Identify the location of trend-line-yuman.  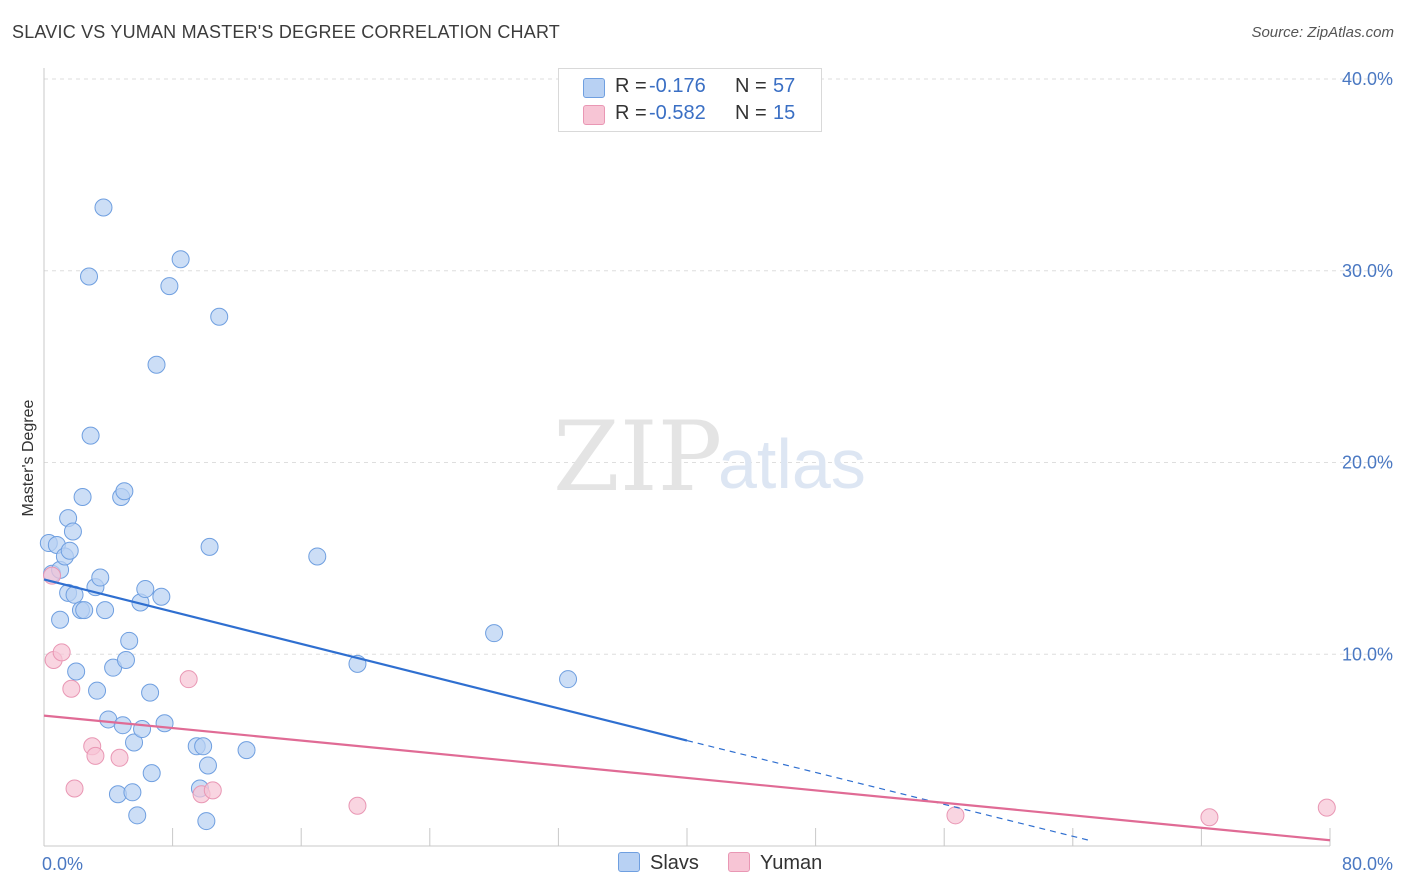
(687, 778).